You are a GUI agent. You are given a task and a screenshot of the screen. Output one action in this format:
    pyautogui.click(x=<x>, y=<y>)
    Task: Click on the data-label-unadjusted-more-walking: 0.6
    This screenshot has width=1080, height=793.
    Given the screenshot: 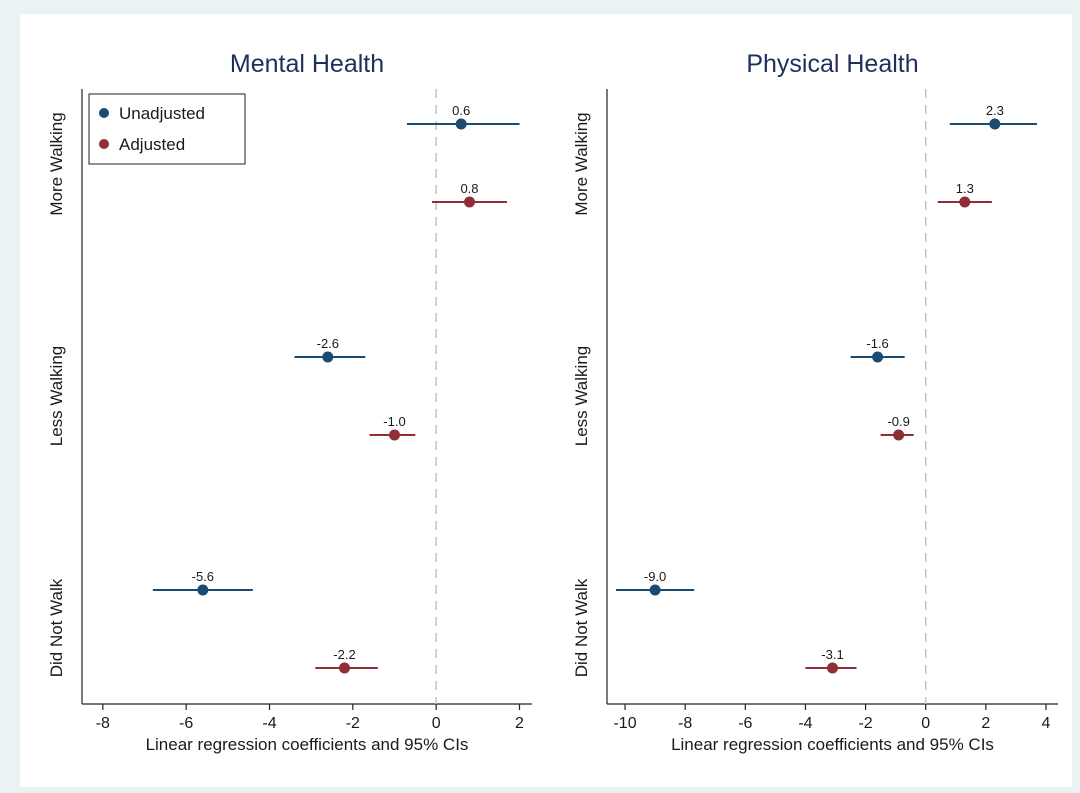 What is the action you would take?
    pyautogui.click(x=461, y=110)
    